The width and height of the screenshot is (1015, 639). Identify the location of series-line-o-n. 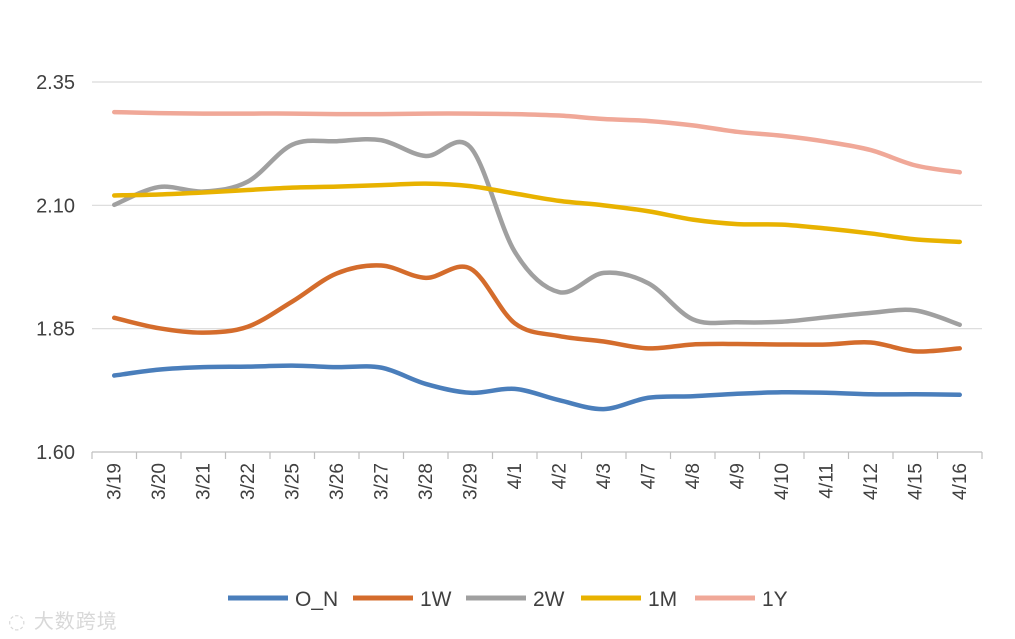
(537, 387).